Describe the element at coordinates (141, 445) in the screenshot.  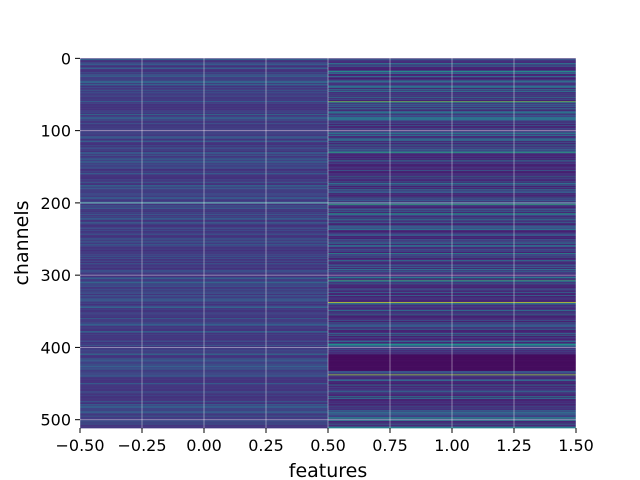
I see `x-tick-label: −0.25` at that location.